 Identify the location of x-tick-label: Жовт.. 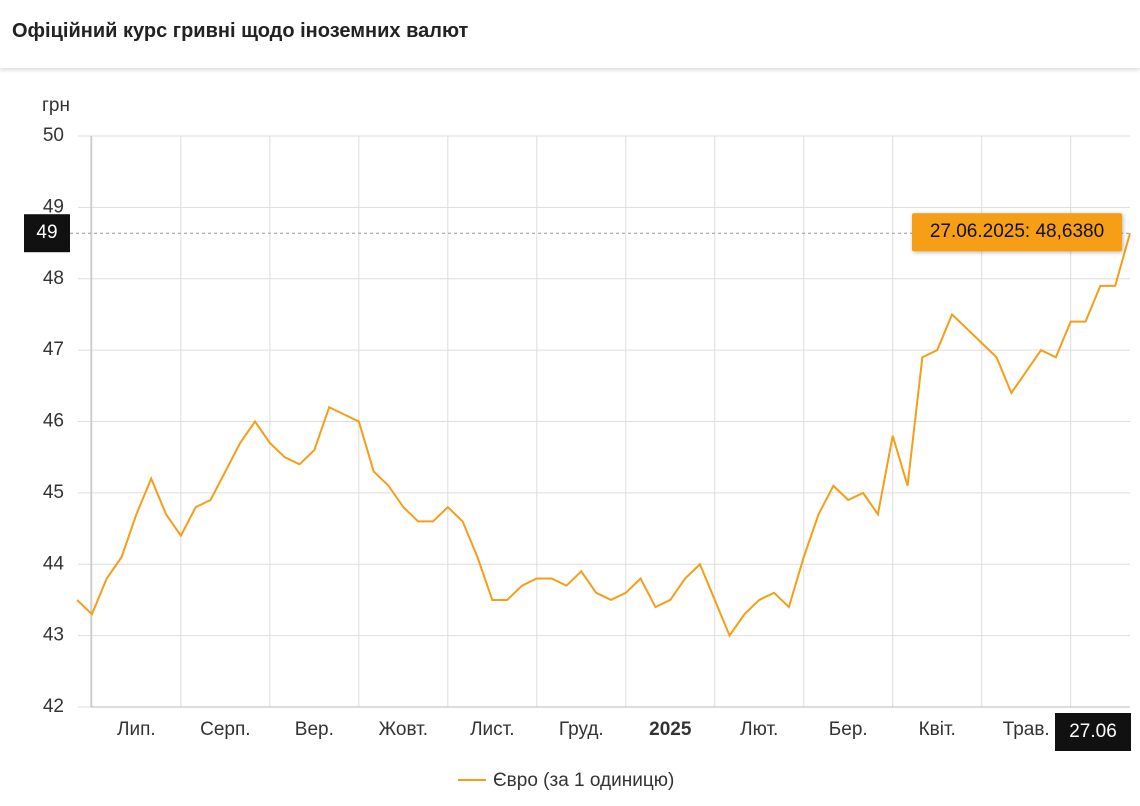
(403, 729).